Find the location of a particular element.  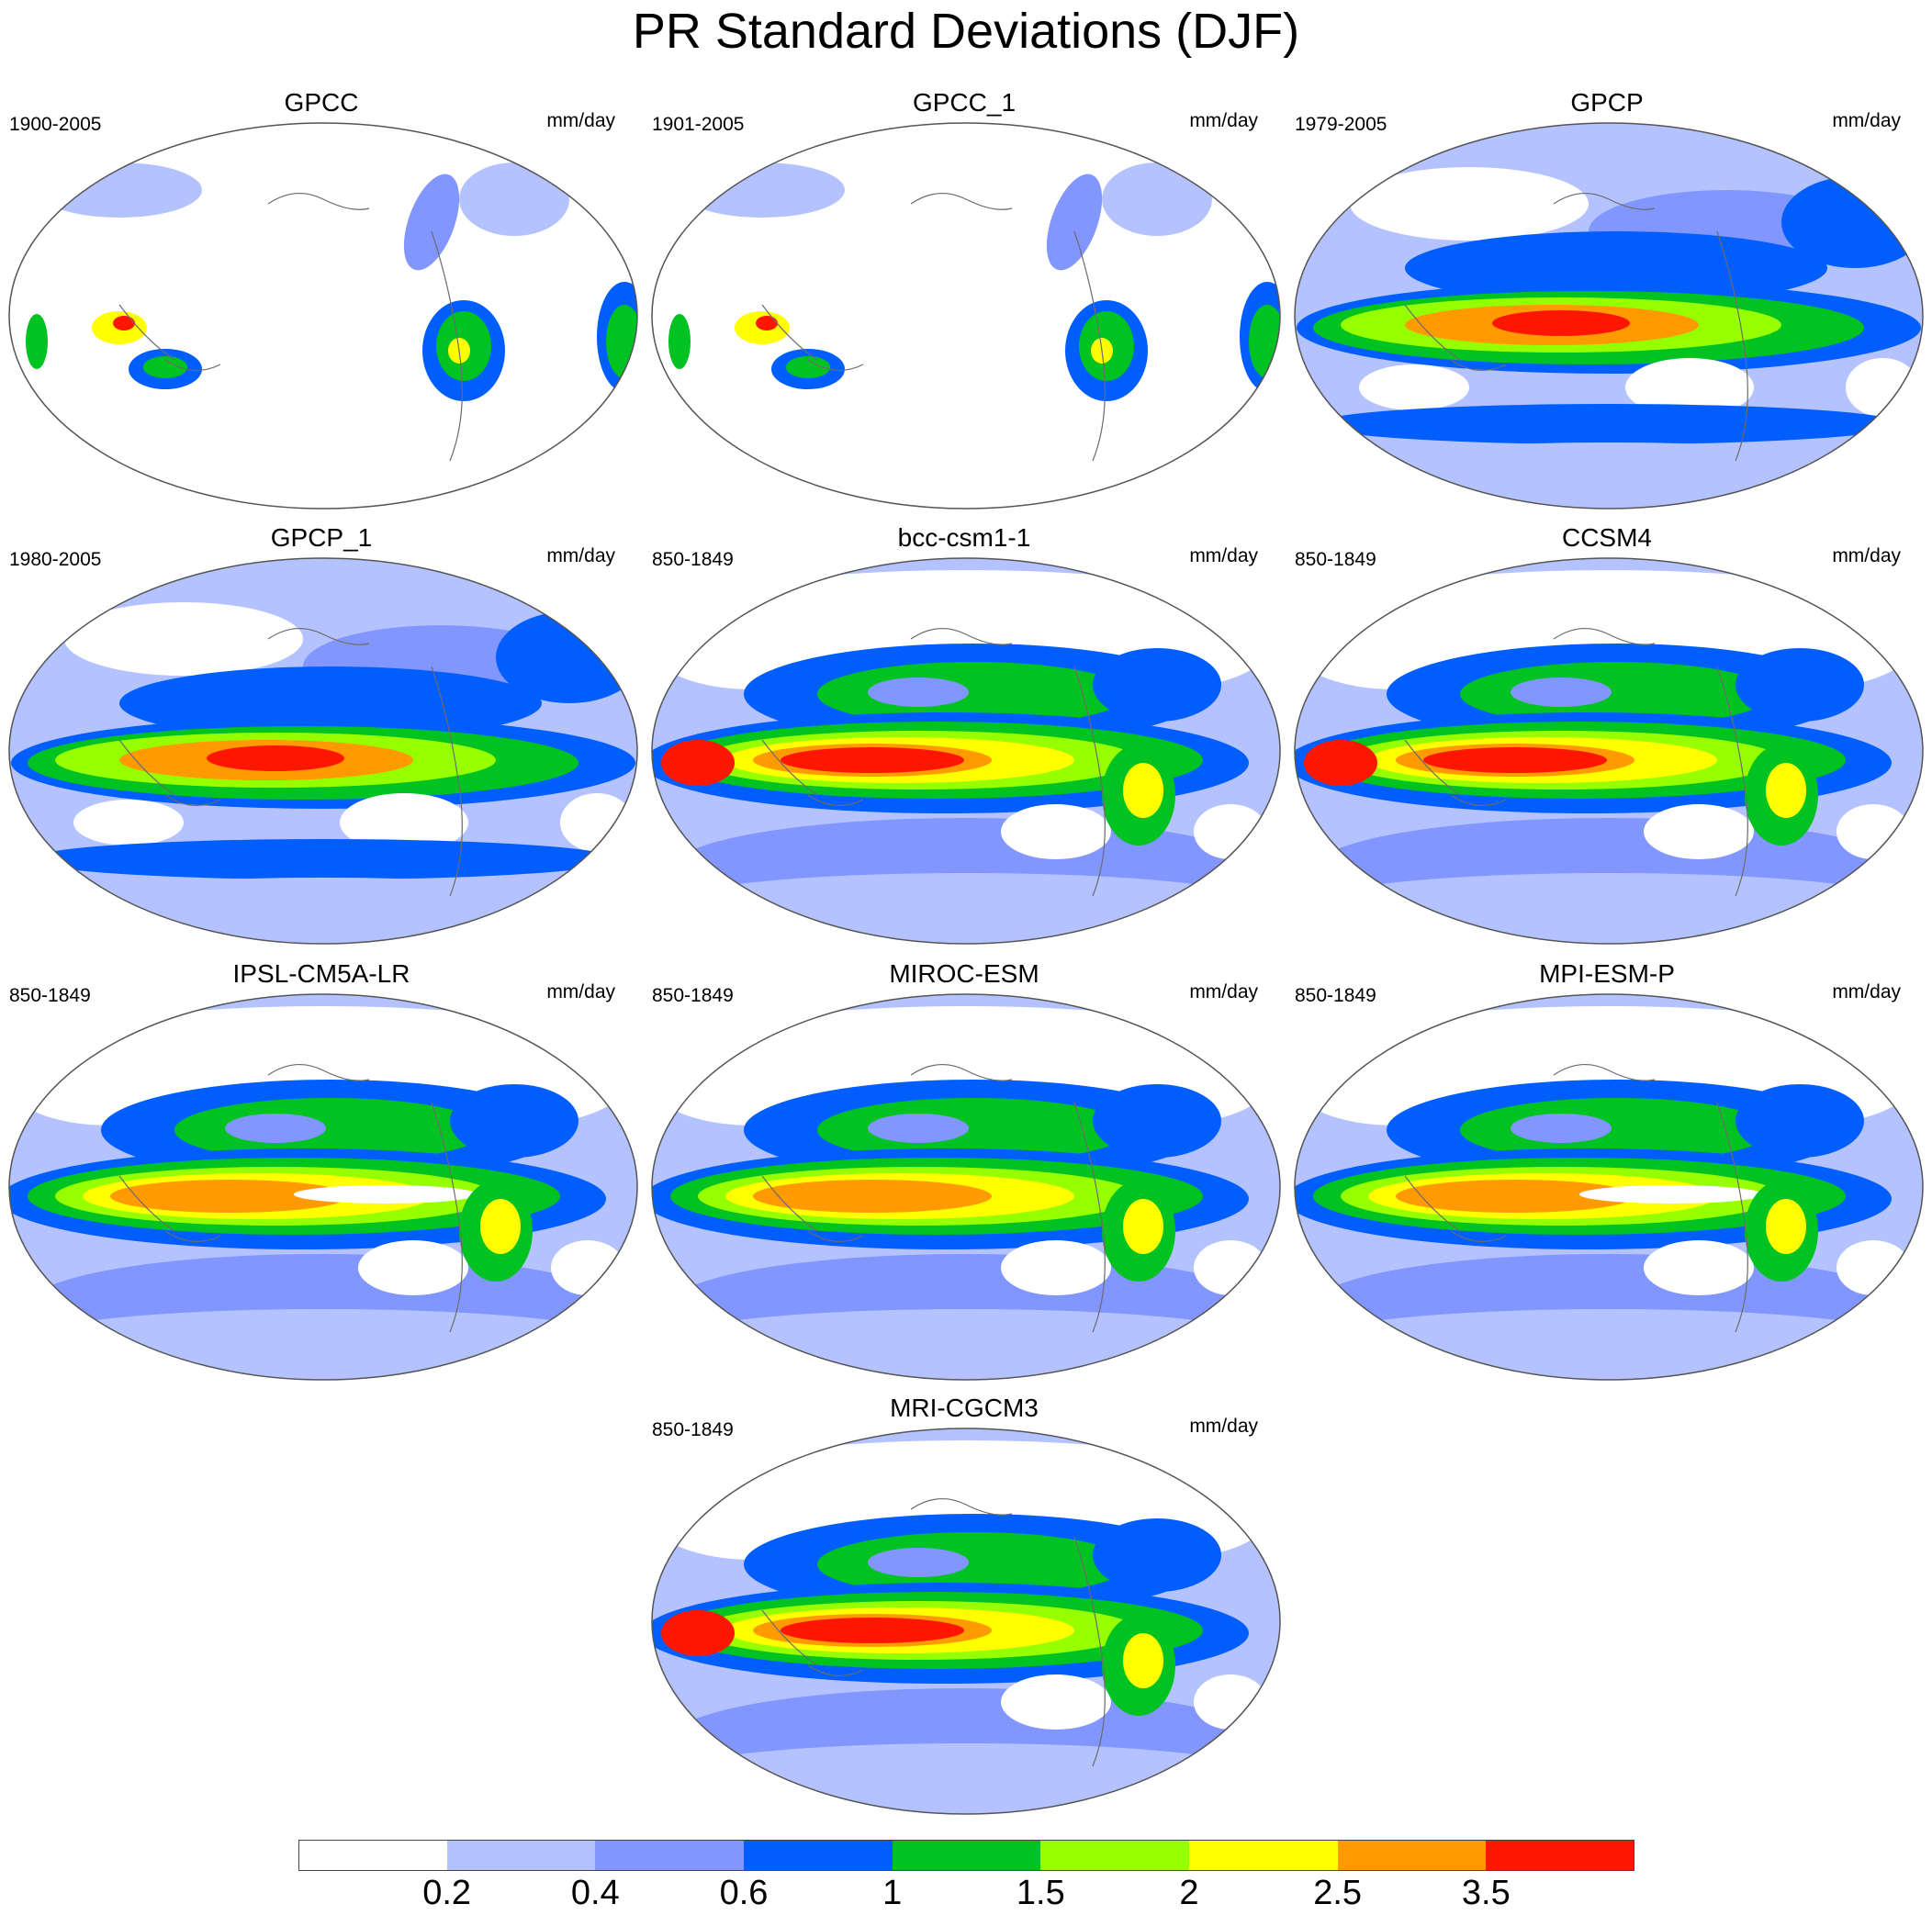

map-panel-miroc-esm: MIROC-ESM 850-1849 mm/day is located at coordinates (965, 1175).